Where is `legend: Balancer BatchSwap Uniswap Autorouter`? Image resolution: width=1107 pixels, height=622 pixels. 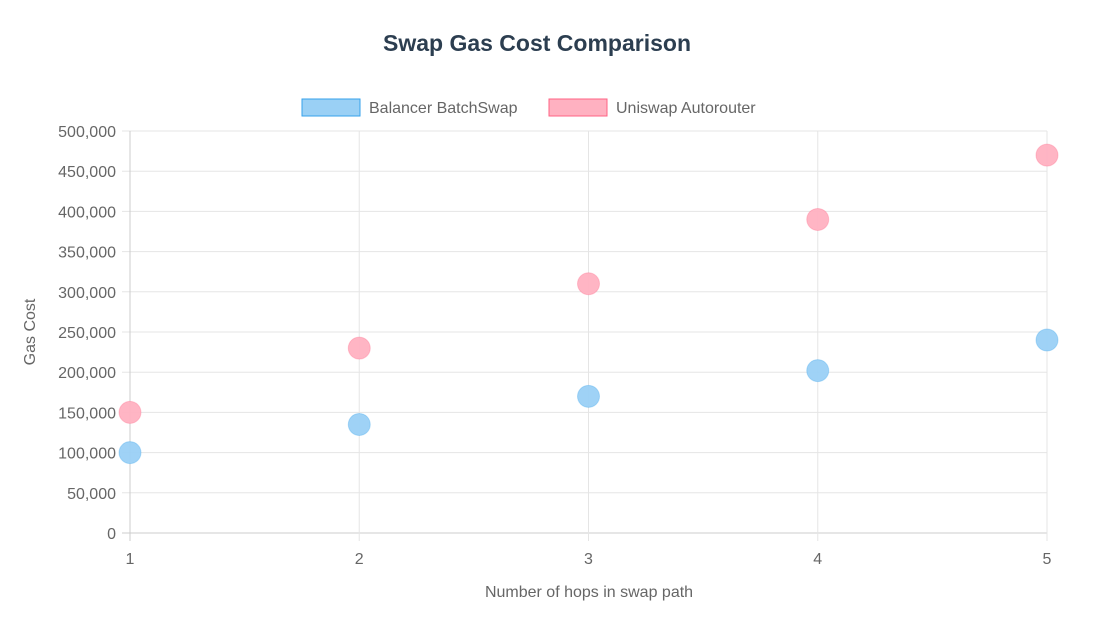
legend: Balancer BatchSwap Uniswap Autorouter is located at coordinates (528, 107).